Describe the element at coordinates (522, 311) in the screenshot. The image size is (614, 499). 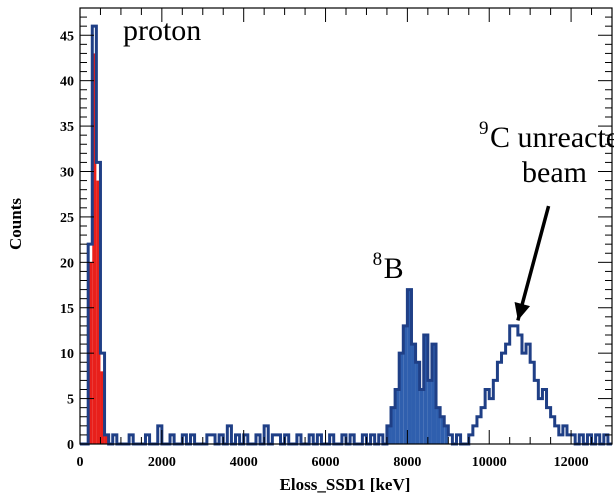
I see `beam-arrow-head` at that location.